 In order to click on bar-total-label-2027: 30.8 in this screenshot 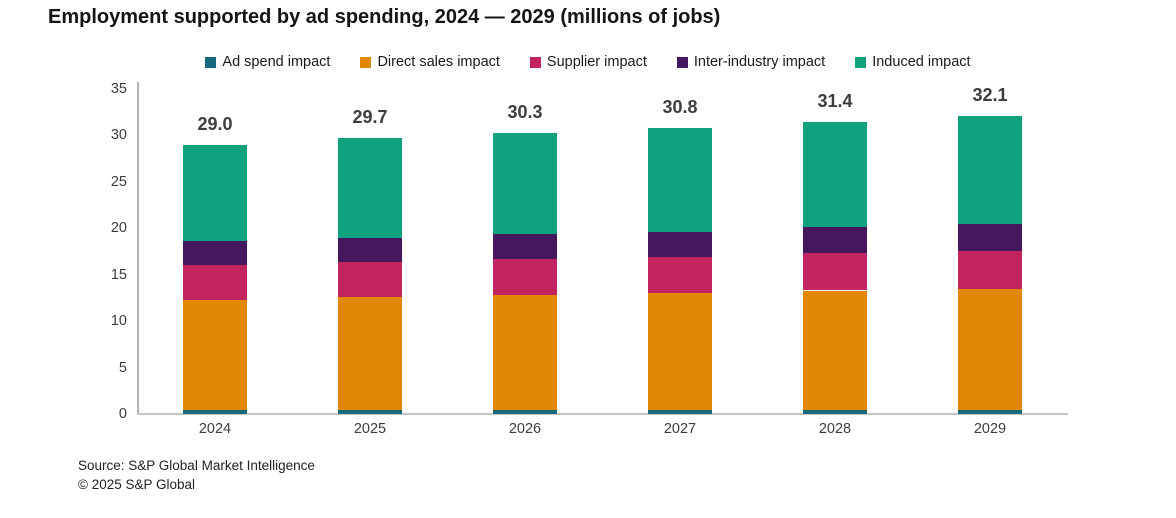, I will do `click(680, 107)`.